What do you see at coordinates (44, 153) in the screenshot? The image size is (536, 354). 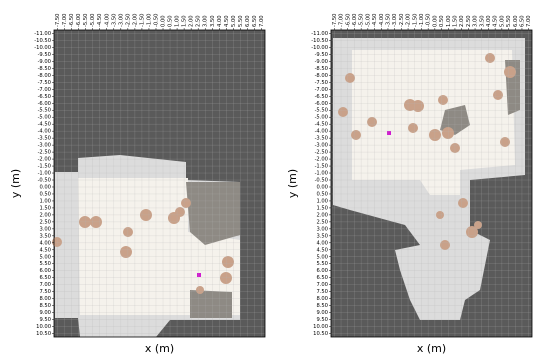 I see `y-tick-label: -2.50` at bounding box center [44, 153].